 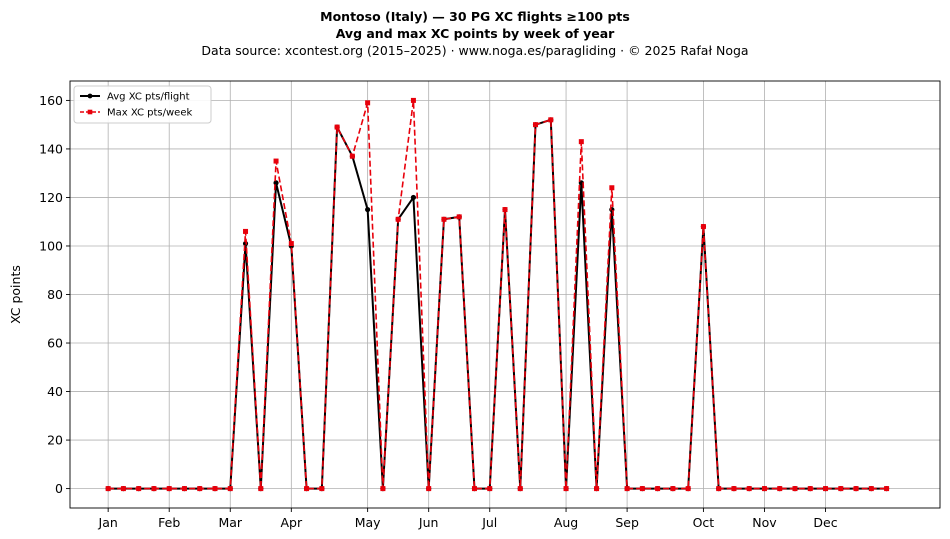 What do you see at coordinates (148, 97) in the screenshot?
I see `legend-label: Avg XC pts/flight` at bounding box center [148, 97].